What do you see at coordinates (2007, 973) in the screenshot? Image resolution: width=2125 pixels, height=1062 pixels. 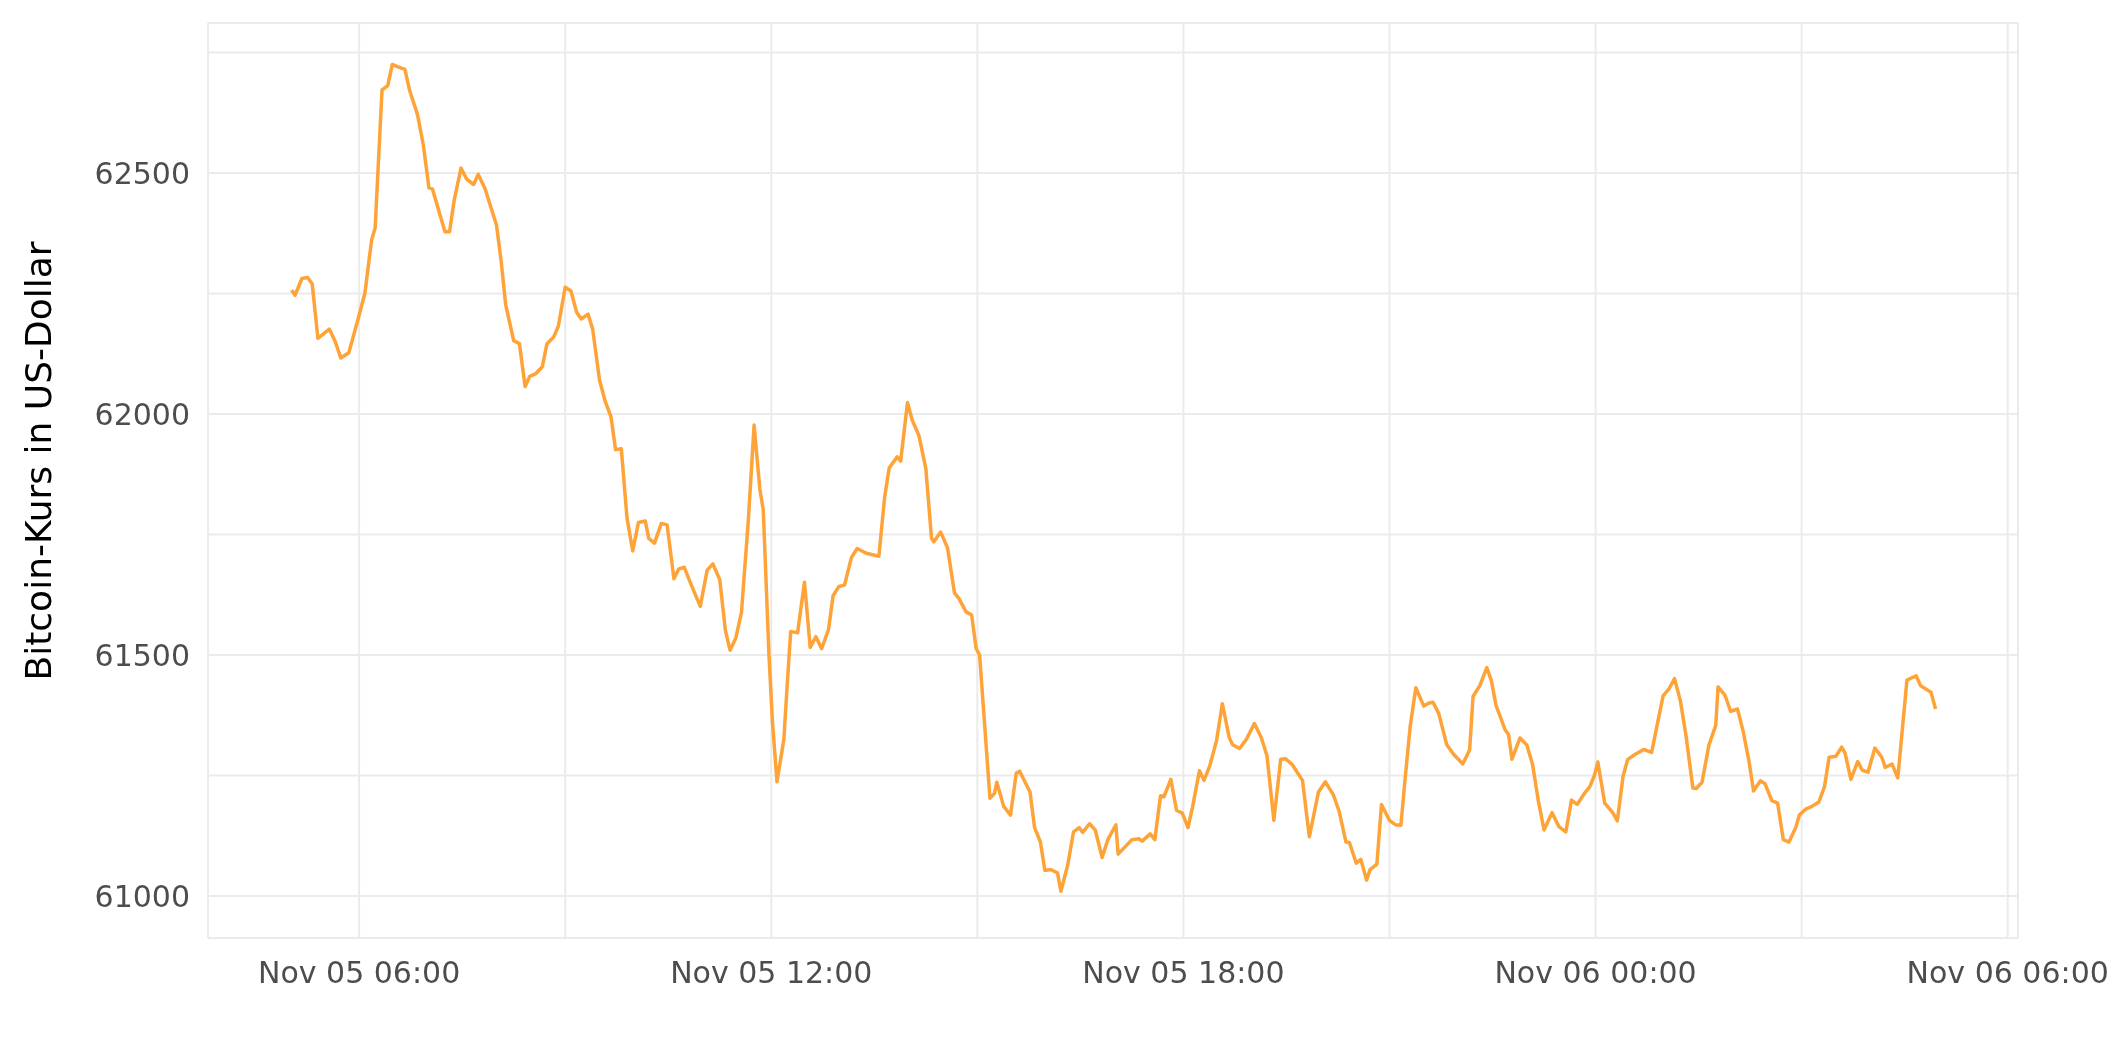 I see `x-tick-label: Nov 06 06:00` at bounding box center [2007, 973].